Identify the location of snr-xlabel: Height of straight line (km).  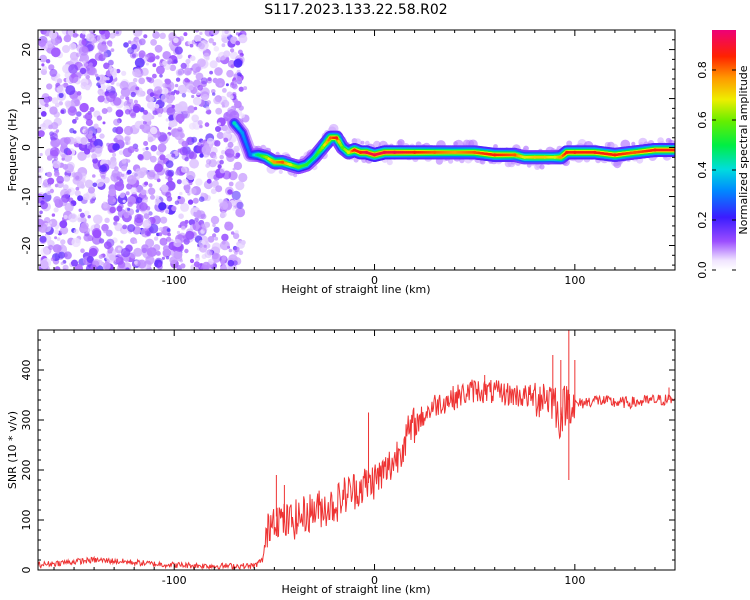
(355, 589).